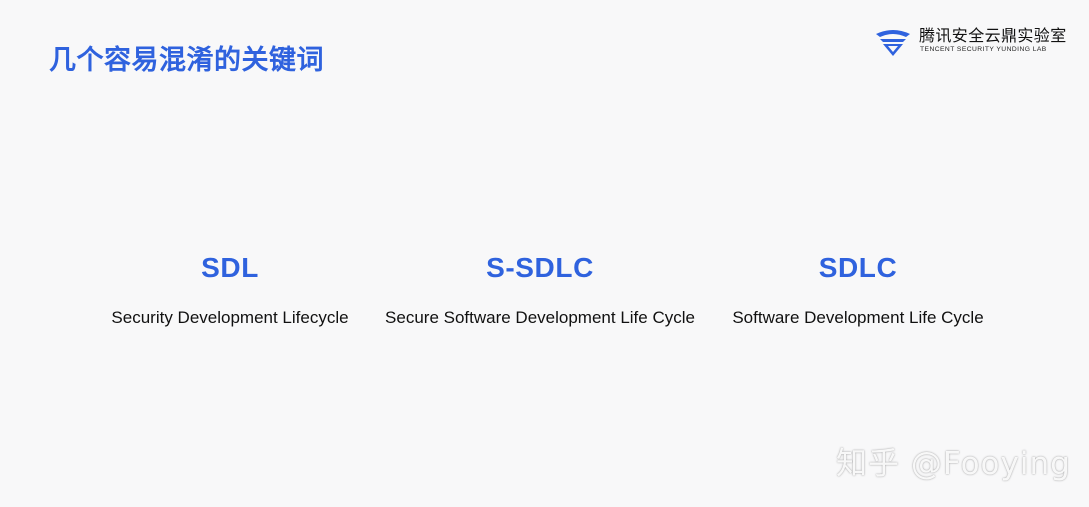  Describe the element at coordinates (858, 267) in the screenshot. I see `term-acronym: SDLC` at that location.